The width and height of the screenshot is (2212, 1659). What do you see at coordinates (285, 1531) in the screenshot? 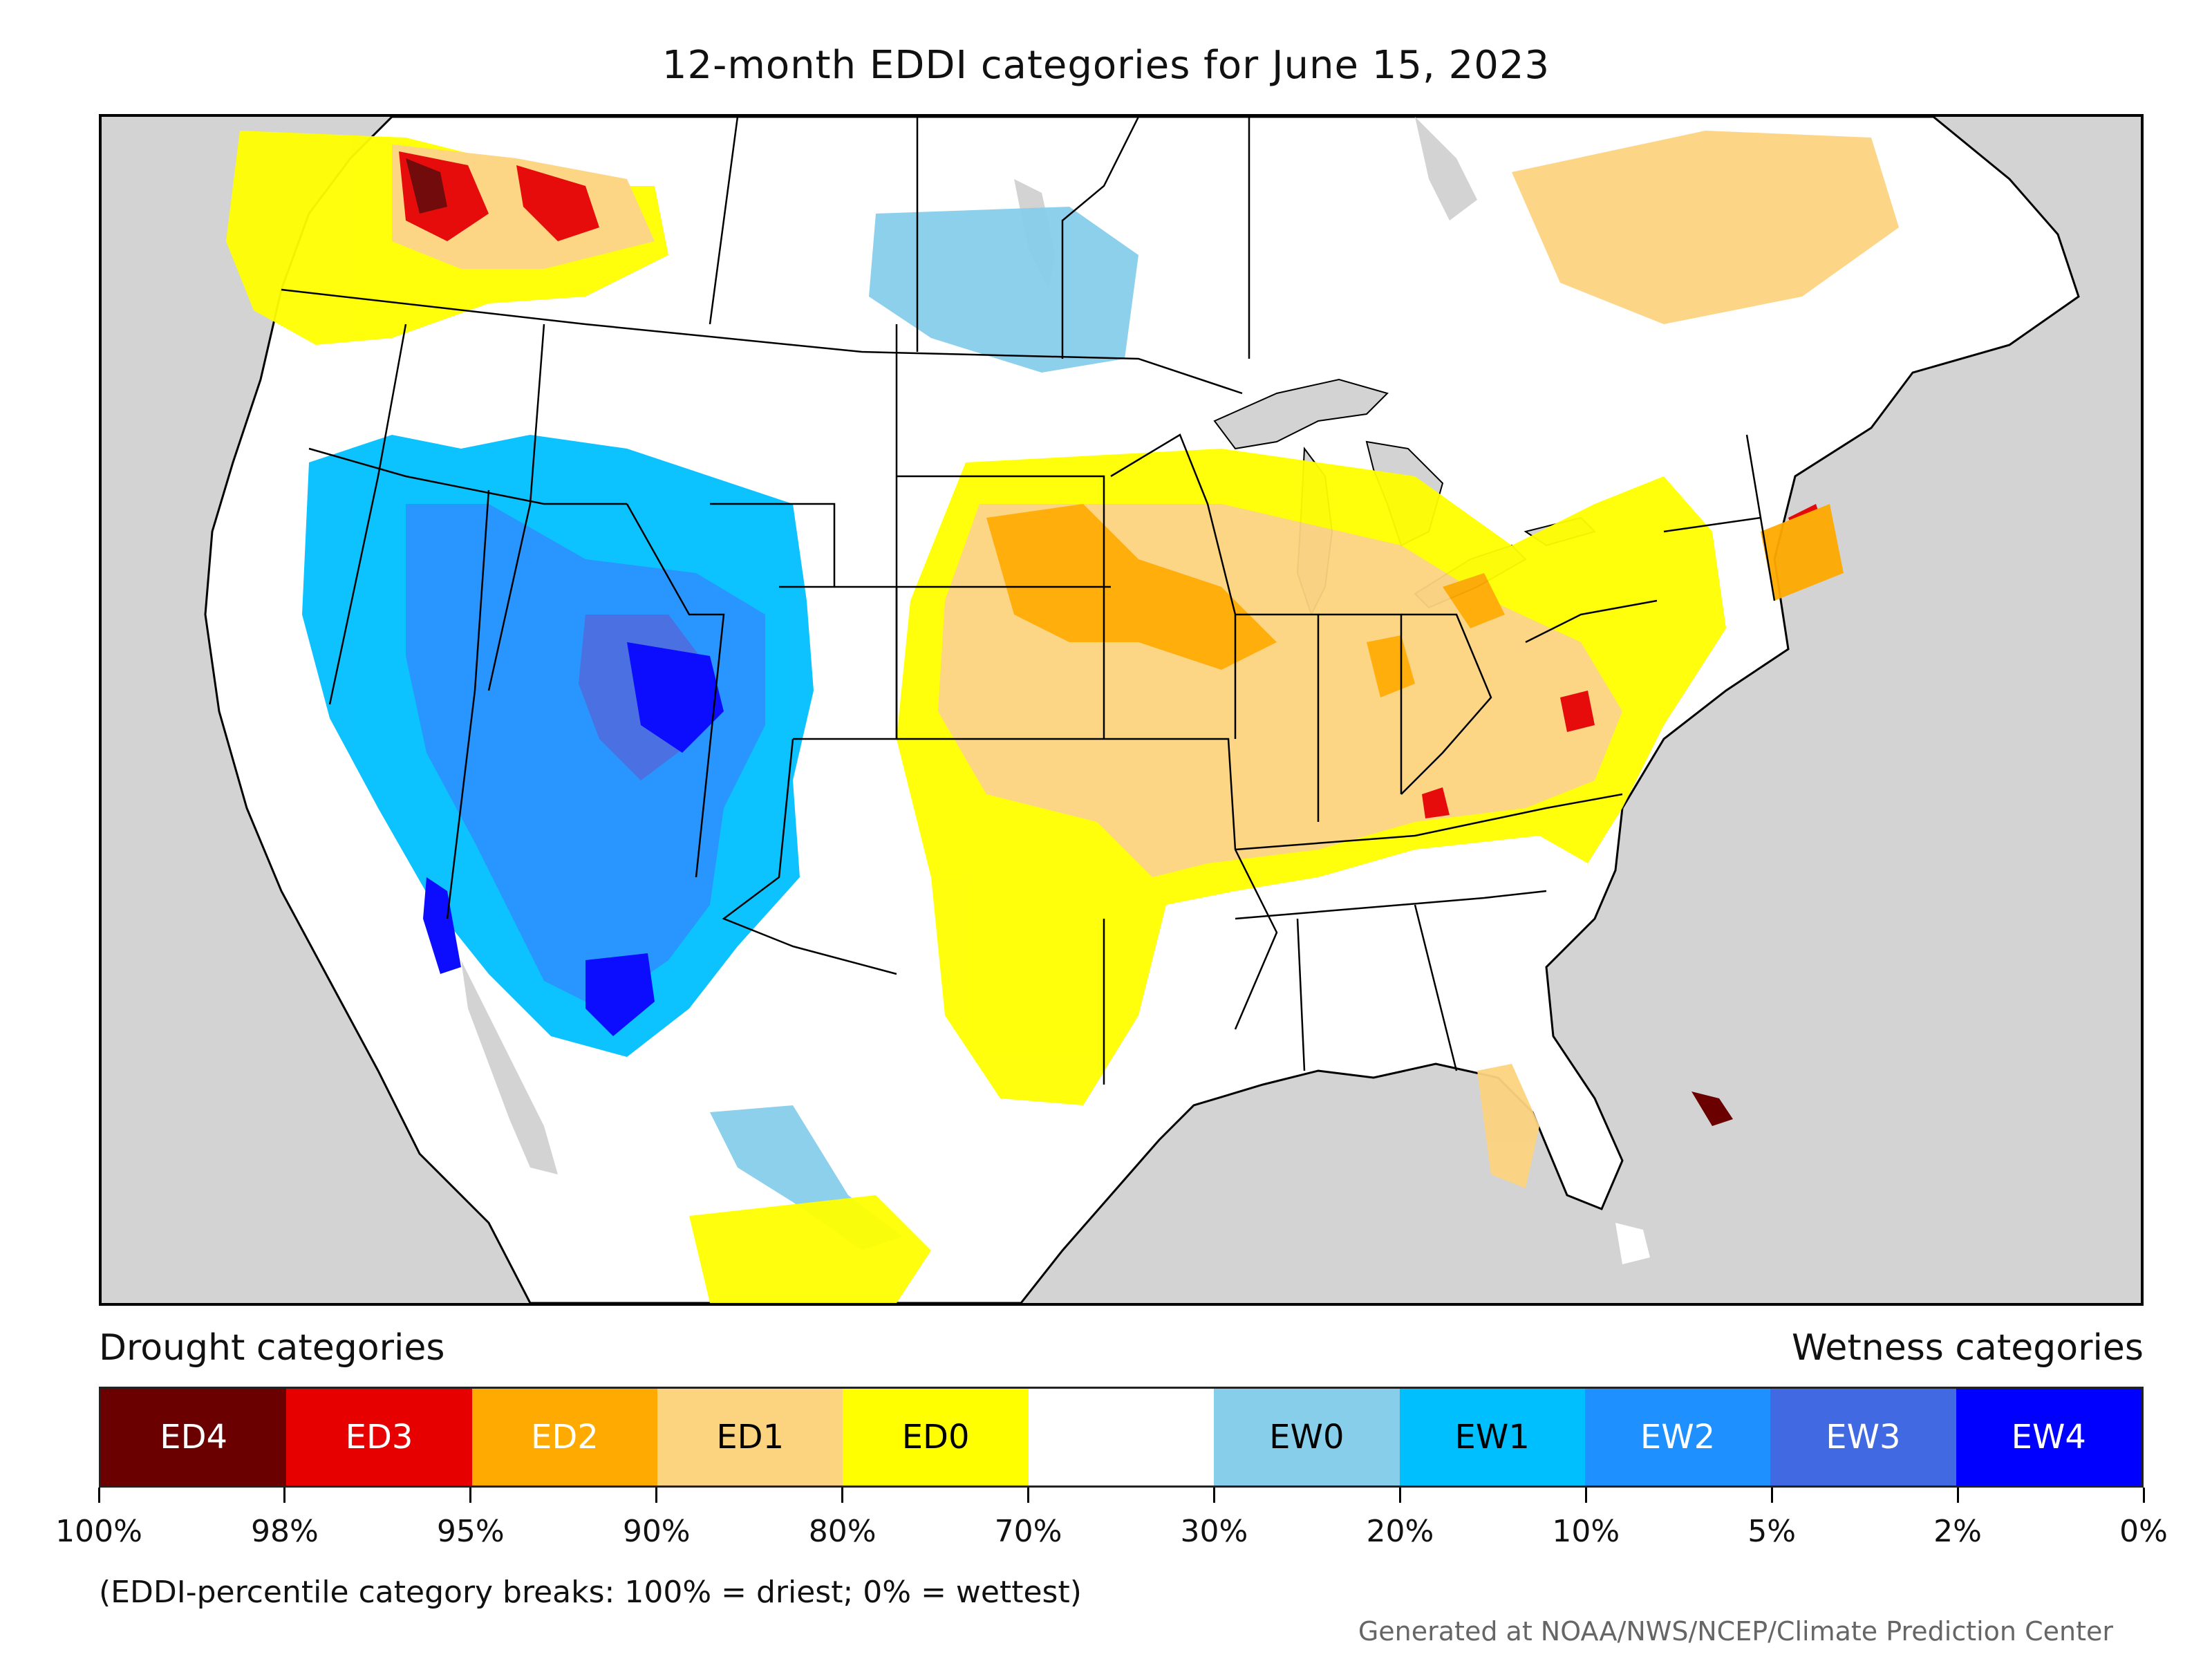
I see `colorbar-tick-label: 98%` at bounding box center [285, 1531].